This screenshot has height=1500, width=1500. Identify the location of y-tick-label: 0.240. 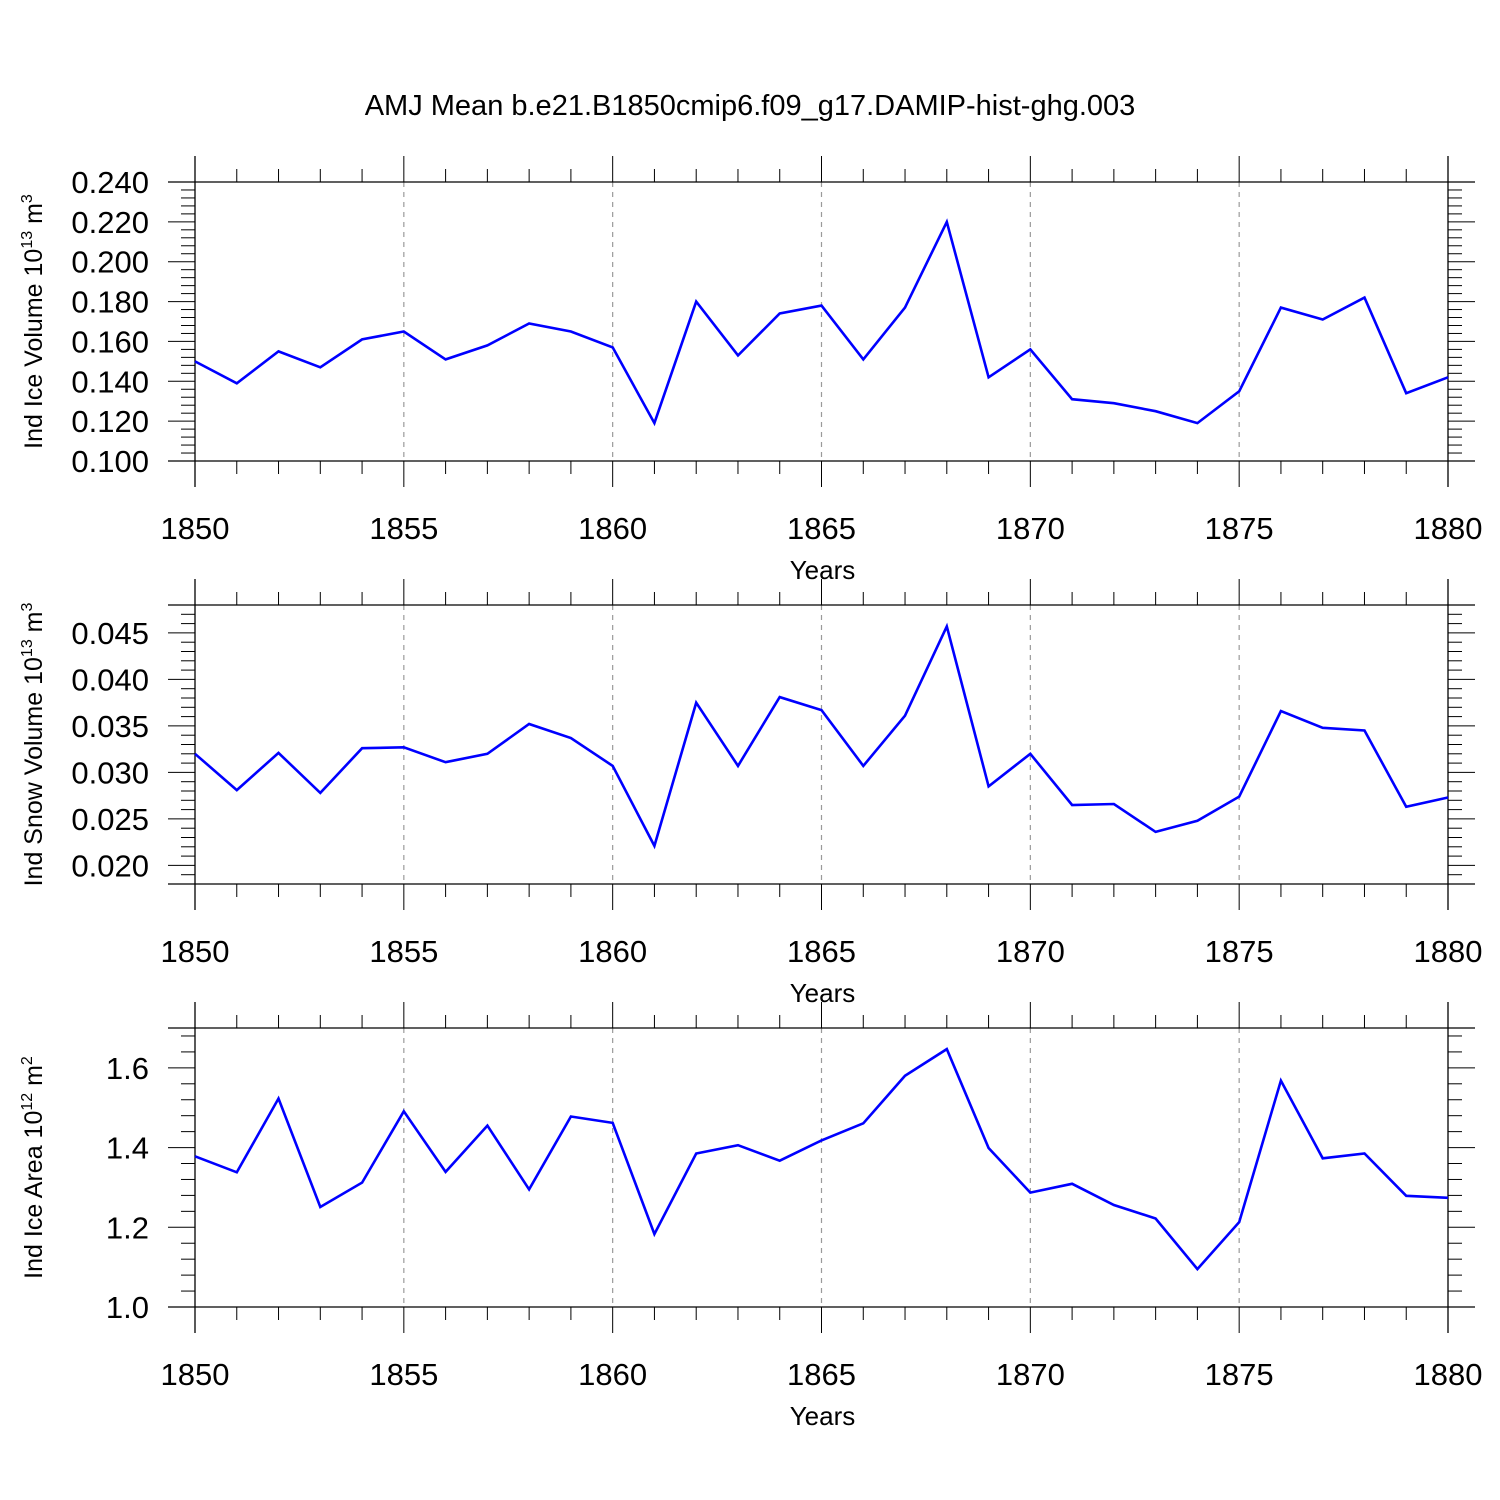
(110, 182).